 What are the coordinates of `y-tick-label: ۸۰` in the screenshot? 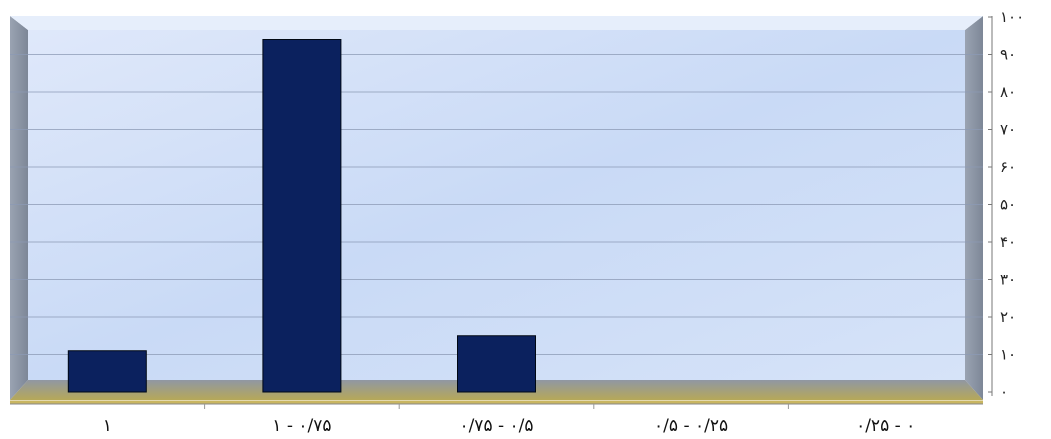 It's located at (1008, 92).